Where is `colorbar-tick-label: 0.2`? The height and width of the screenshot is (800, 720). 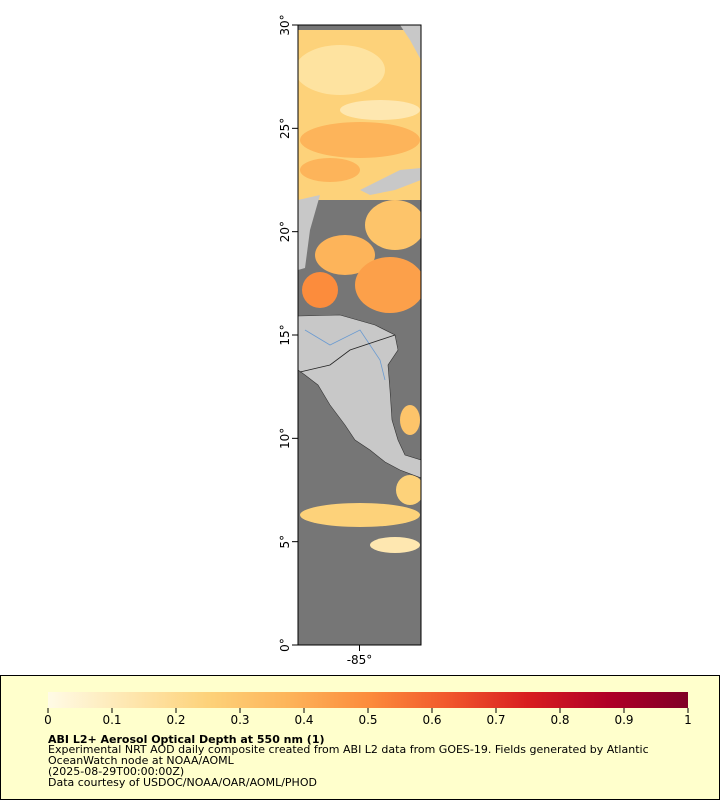 colorbar-tick-label: 0.2 is located at coordinates (175, 720).